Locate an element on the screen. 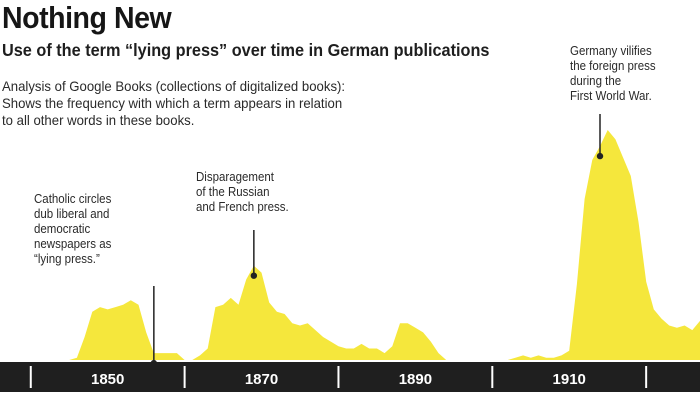 This screenshot has height=414, width=700. x-tick-label-1870: 1870 is located at coordinates (261, 379).